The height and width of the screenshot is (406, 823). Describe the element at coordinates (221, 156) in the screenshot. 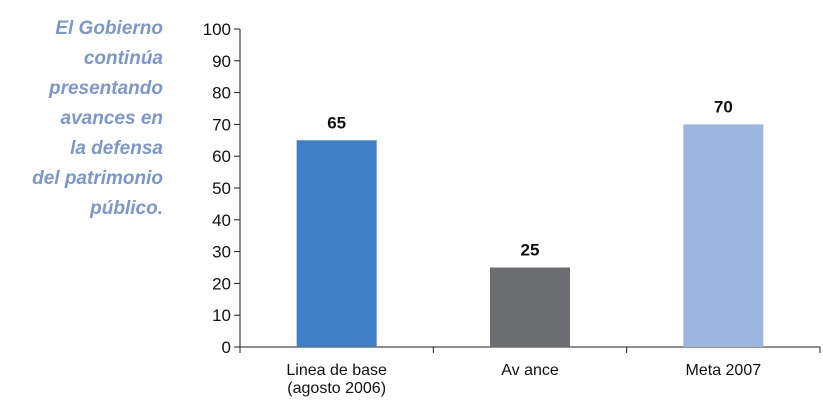

I see `y-tick-label: 60` at that location.